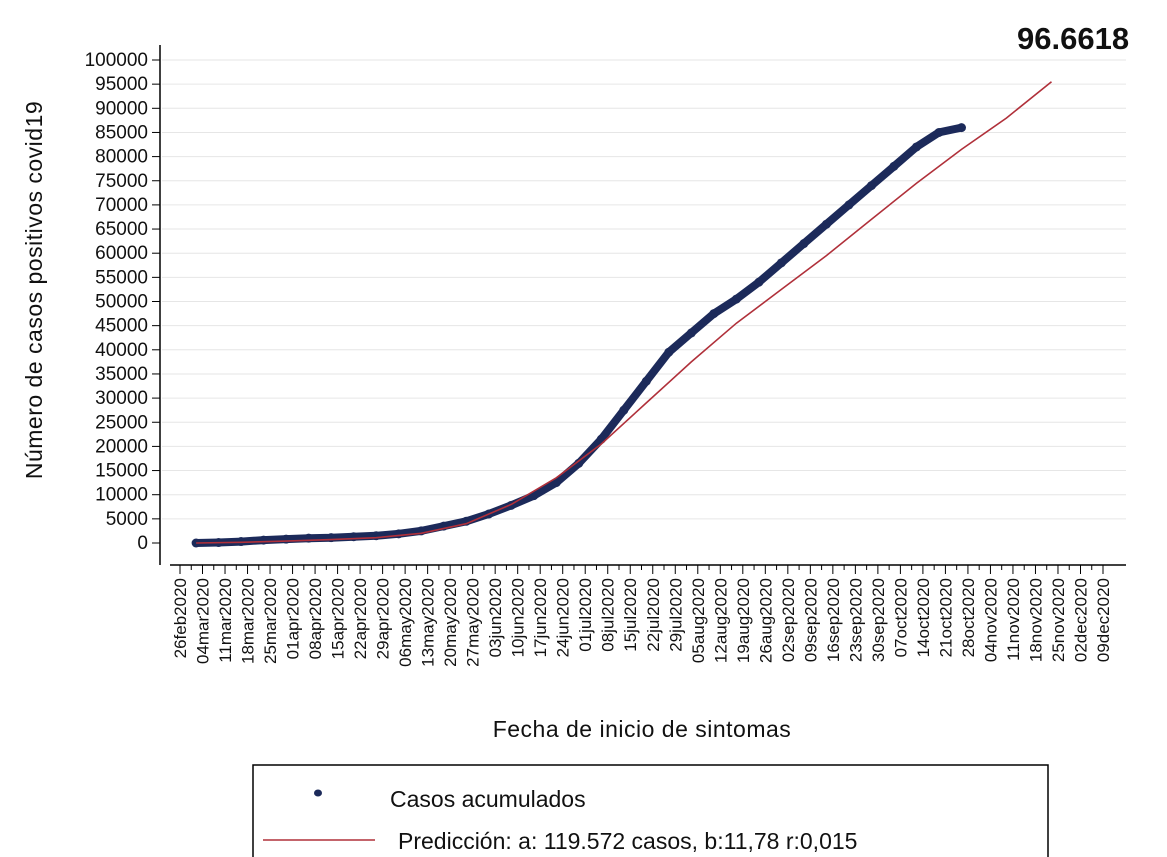  Describe the element at coordinates (968, 617) in the screenshot. I see `x-tick-label: 28oct2020` at that location.